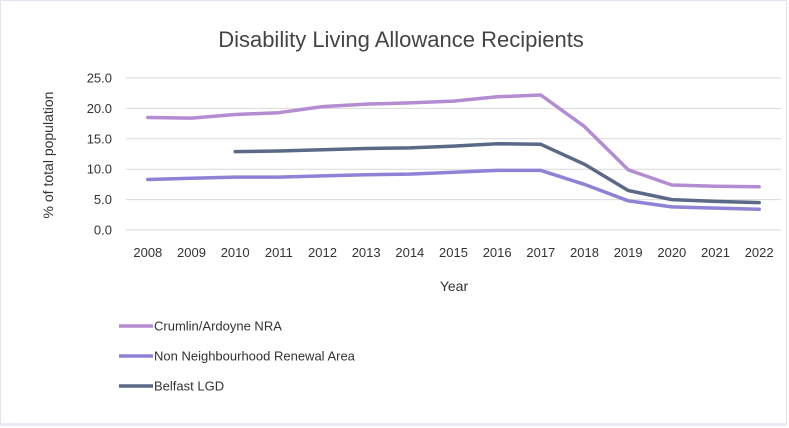  What do you see at coordinates (759, 252) in the screenshot?
I see `x-tick-label: 2022` at bounding box center [759, 252].